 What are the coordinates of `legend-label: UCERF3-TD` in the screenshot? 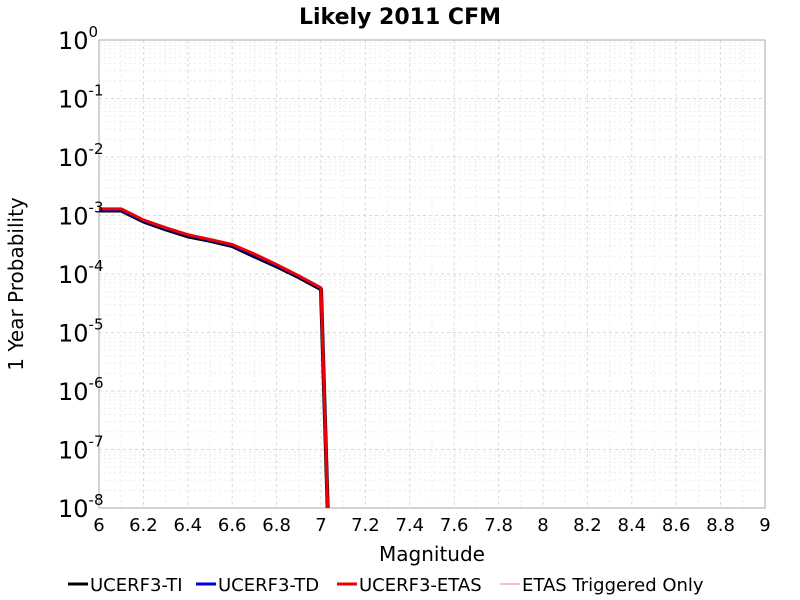 It's located at (268, 585).